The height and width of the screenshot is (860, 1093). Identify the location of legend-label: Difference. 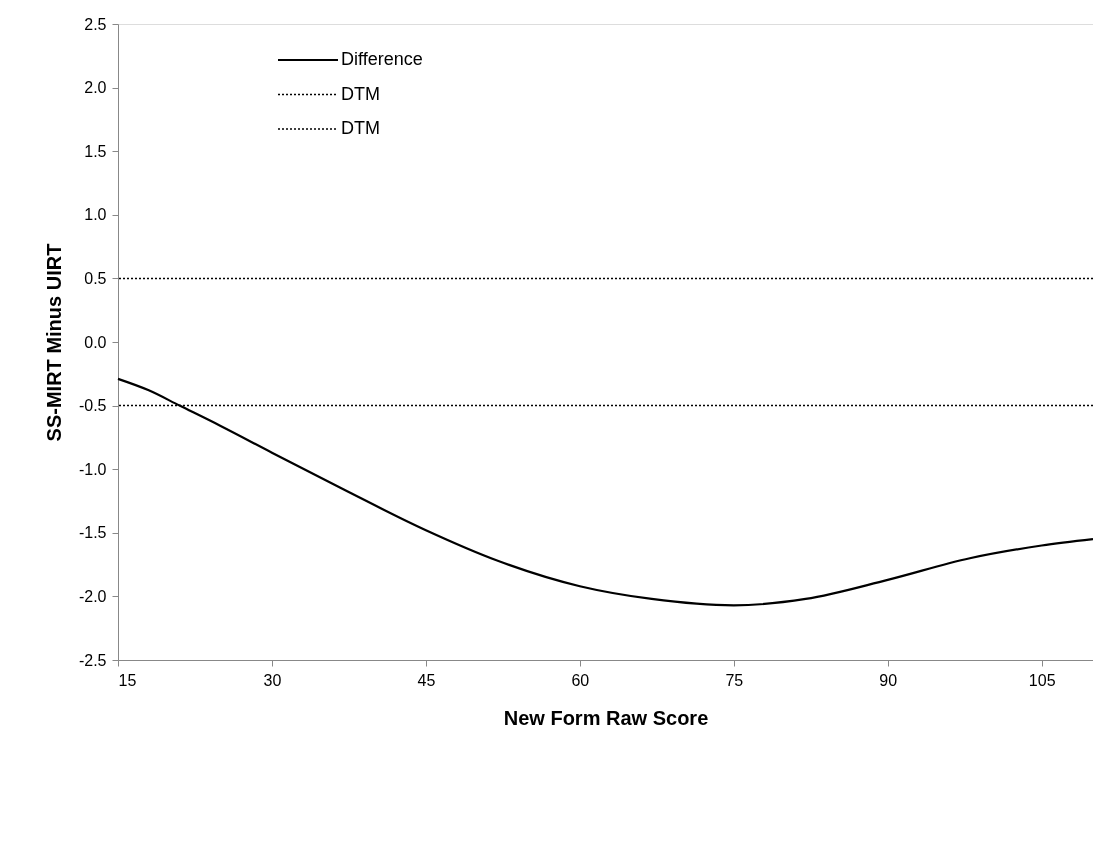
(382, 59).